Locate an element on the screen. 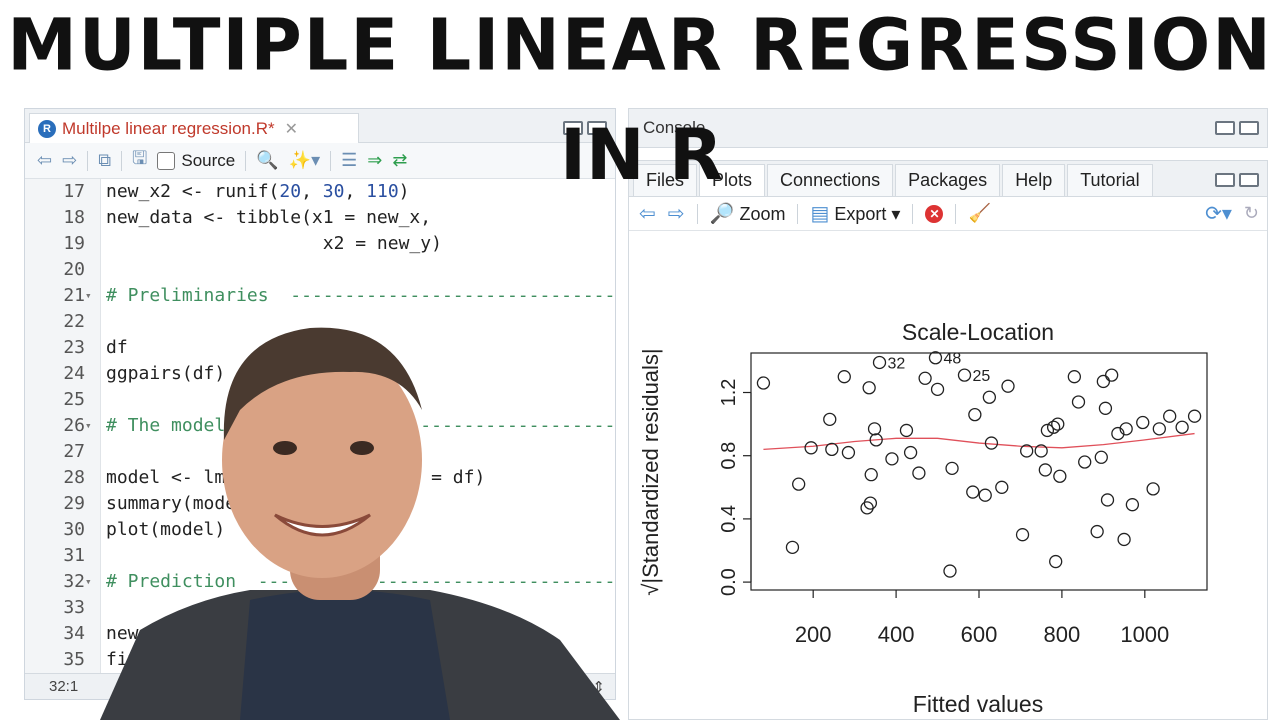 Image resolution: width=1280 pixels, height=720 pixels. forward-arrow-icon: ⇨ is located at coordinates (70, 160).